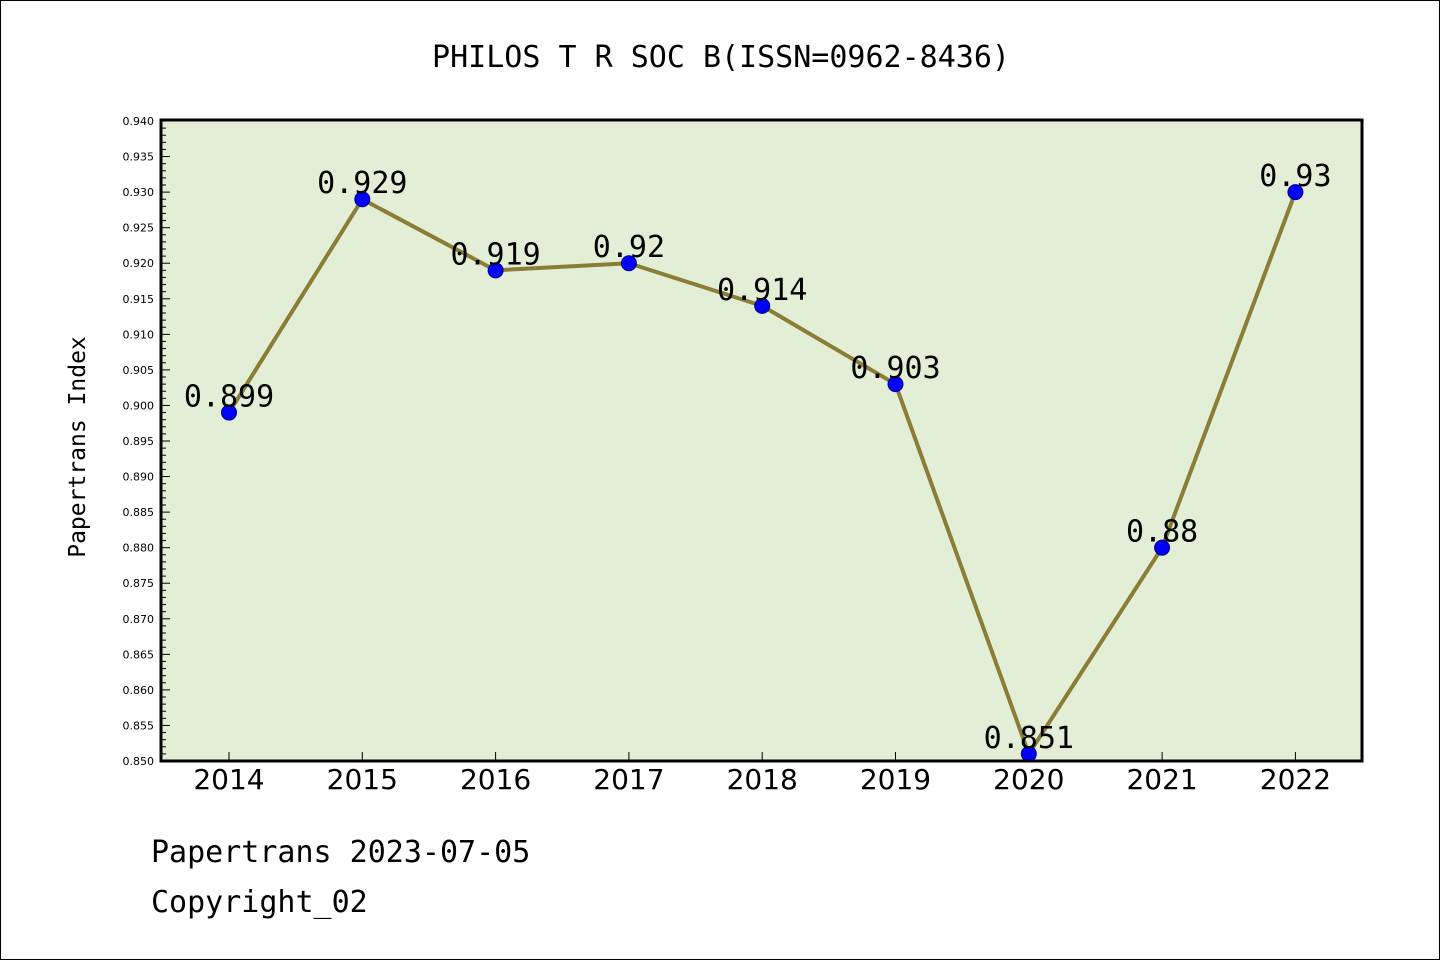 This screenshot has width=1440, height=960. What do you see at coordinates (139, 725) in the screenshot?
I see `y-tick-label: 0.855` at bounding box center [139, 725].